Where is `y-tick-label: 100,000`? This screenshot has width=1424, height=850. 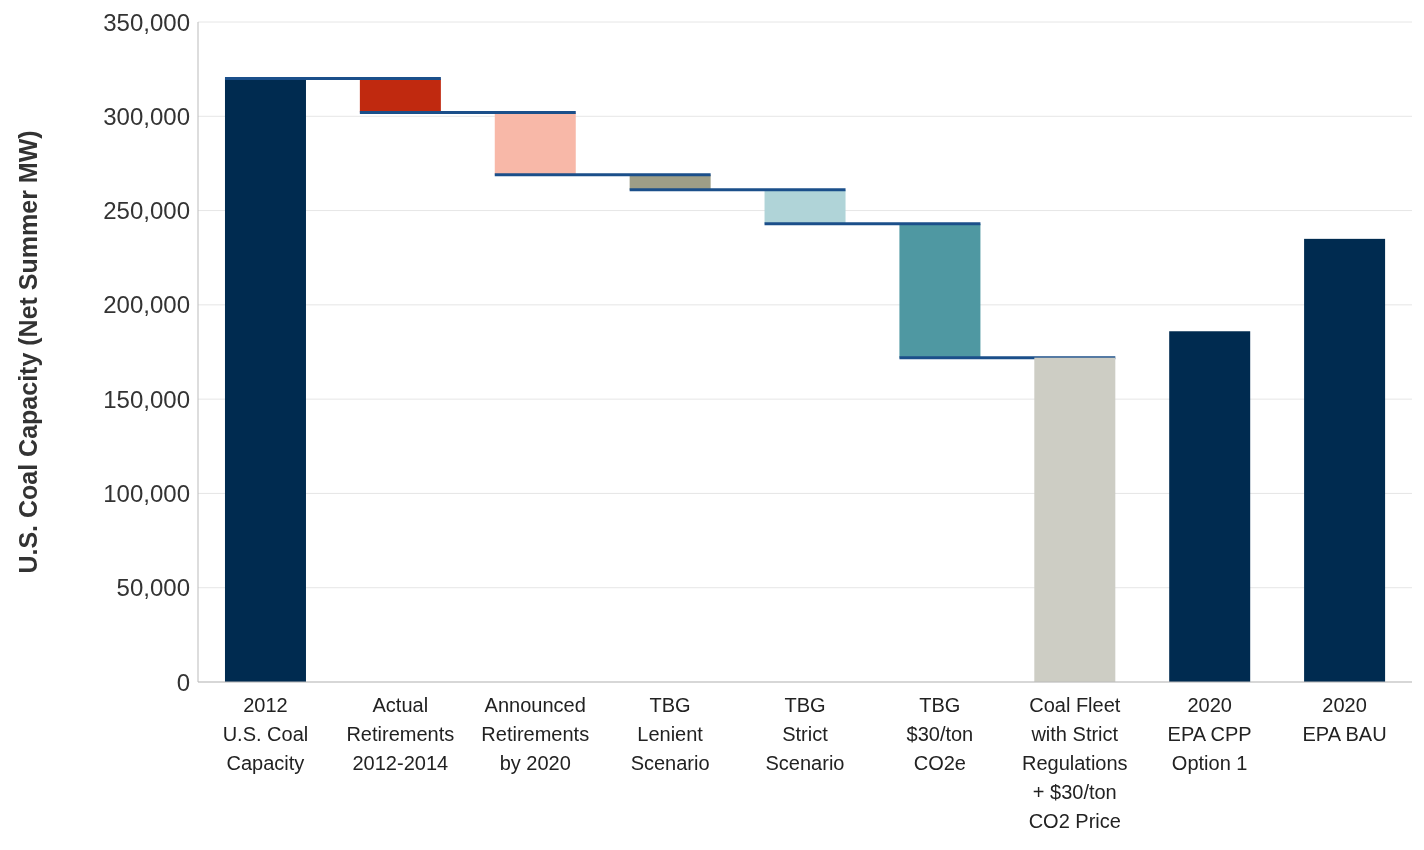
y-tick-label: 100,000 is located at coordinates (146, 493).